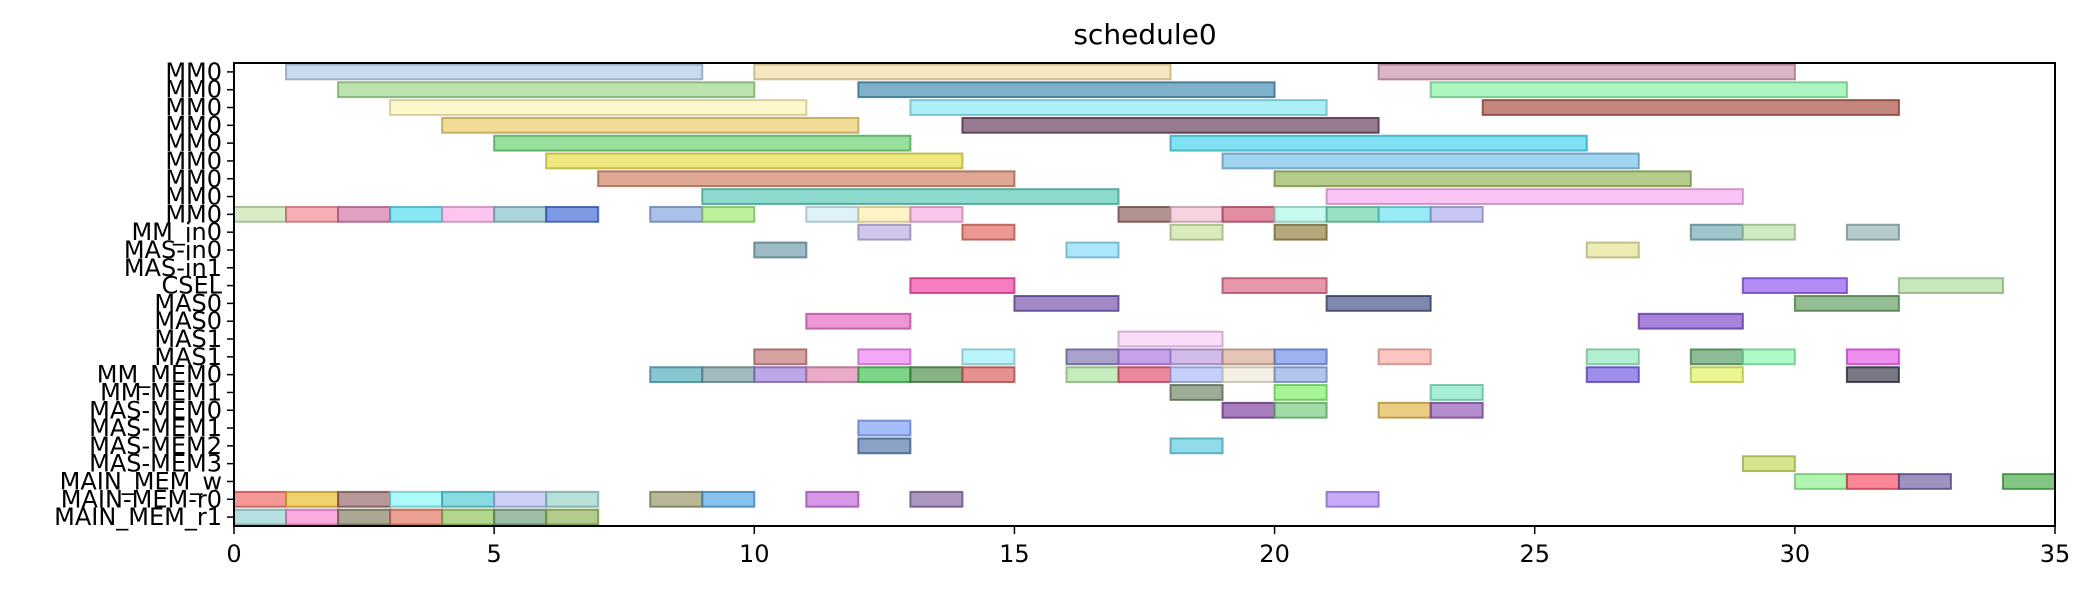  Describe the element at coordinates (141, 481) in the screenshot. I see `y-tick-label: MAIN_MEM_w` at that location.